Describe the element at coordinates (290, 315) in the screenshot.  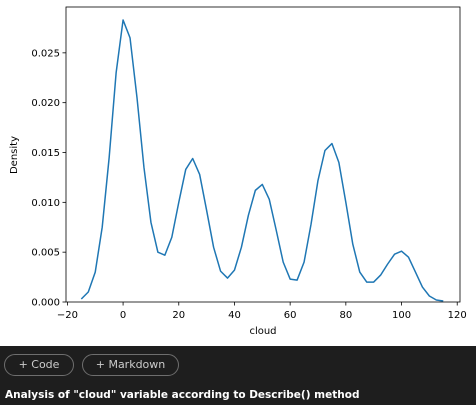
I see `x-tick-label: 60` at that location.